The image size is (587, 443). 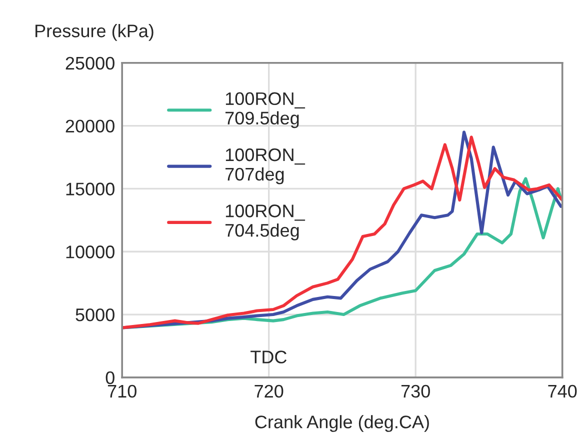 I want to click on y-tick-label: 10000, so click(x=90, y=252).